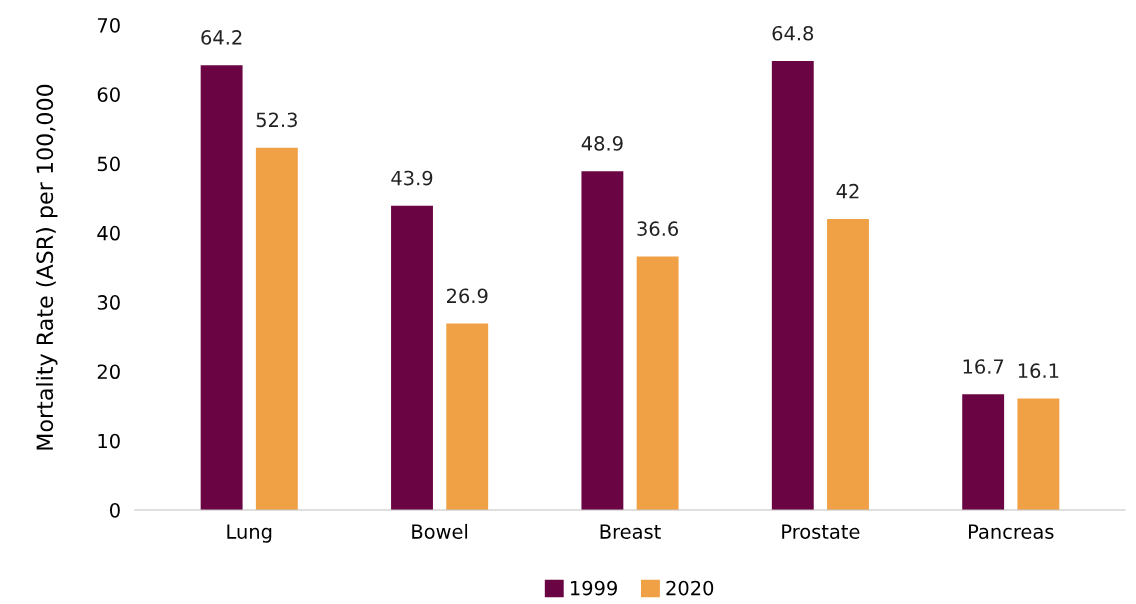 Image resolution: width=1136 pixels, height=604 pixels. Describe the element at coordinates (46, 267) in the screenshot. I see `y-axis-title: Mortality Rate (ASR) per 100,000` at that location.